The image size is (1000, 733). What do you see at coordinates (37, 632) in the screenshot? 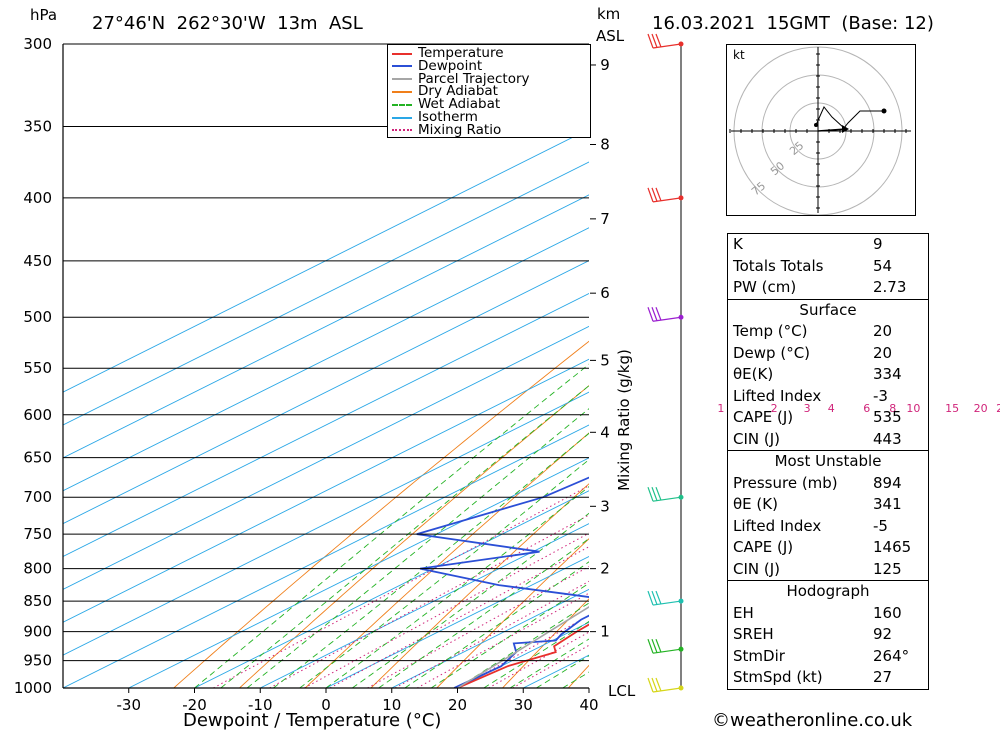
I see `pressure-tick-label: 900` at bounding box center [37, 632].